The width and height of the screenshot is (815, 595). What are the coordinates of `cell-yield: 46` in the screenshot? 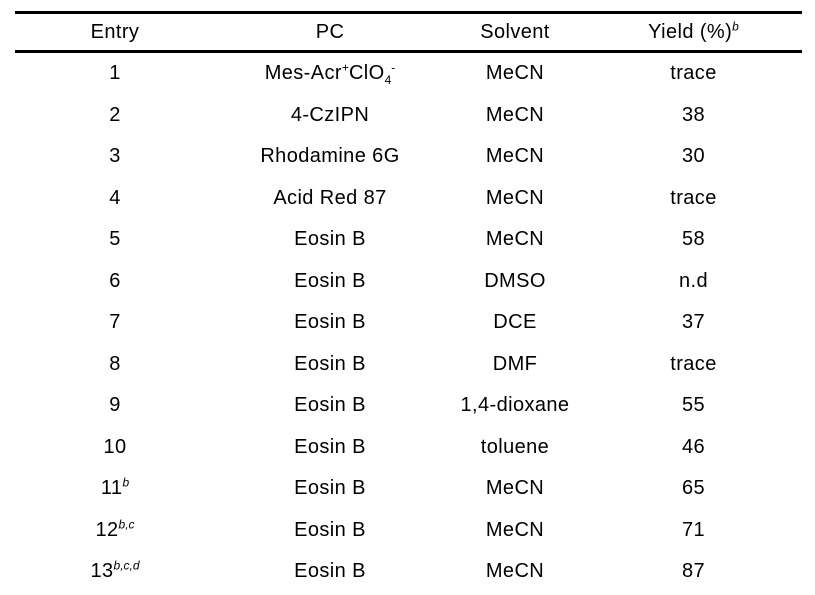 It's located at (693, 446).